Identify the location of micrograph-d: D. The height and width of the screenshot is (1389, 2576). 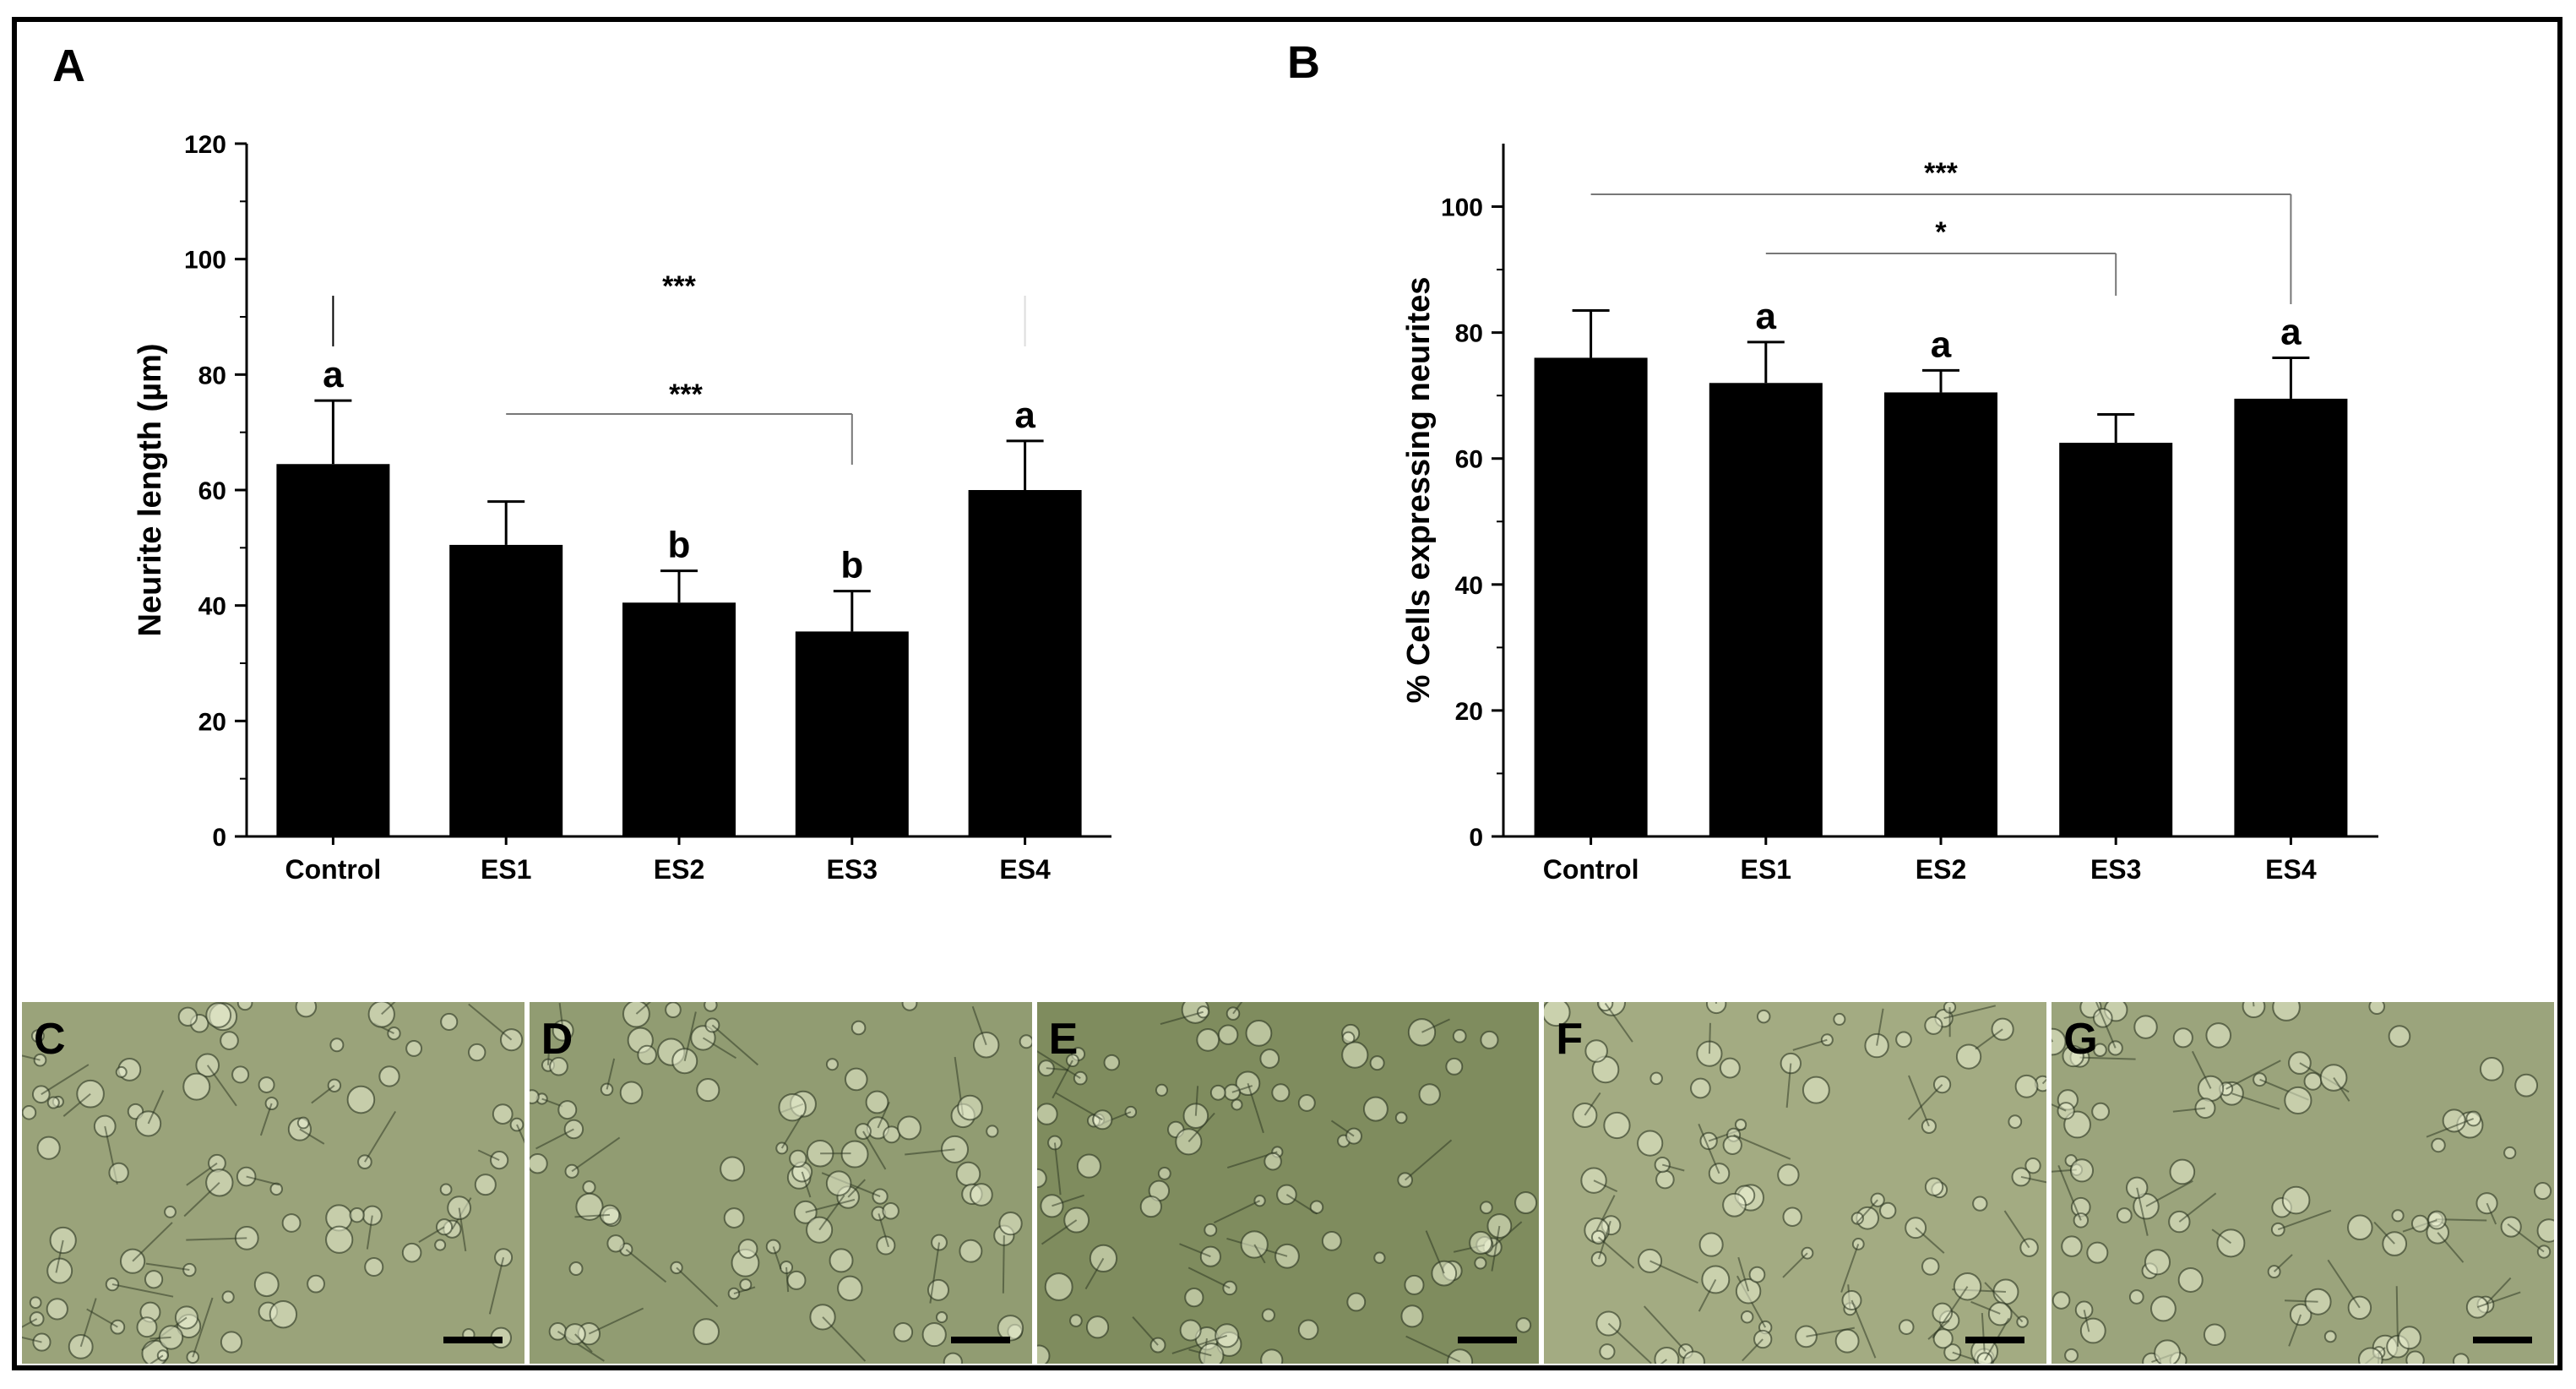
(780, 1183).